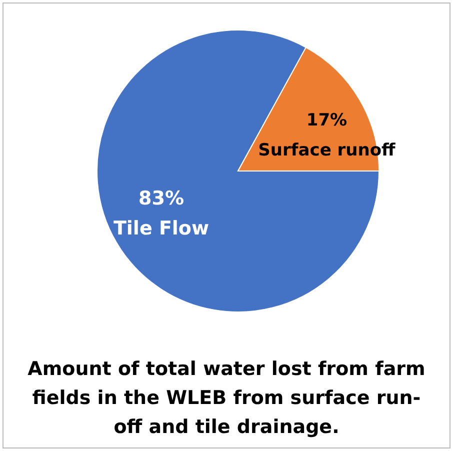  Describe the element at coordinates (327, 120) in the screenshot. I see `data-label: 17%` at that location.